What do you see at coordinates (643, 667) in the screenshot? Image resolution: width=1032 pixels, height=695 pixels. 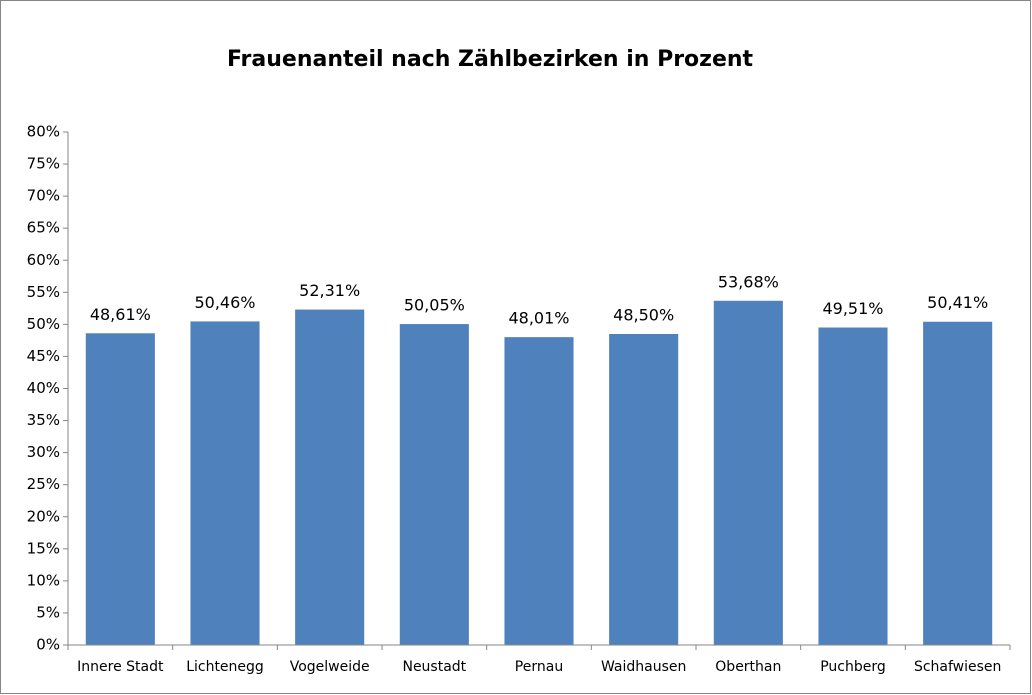 I see `x-tick-label: Waidhausen` at bounding box center [643, 667].